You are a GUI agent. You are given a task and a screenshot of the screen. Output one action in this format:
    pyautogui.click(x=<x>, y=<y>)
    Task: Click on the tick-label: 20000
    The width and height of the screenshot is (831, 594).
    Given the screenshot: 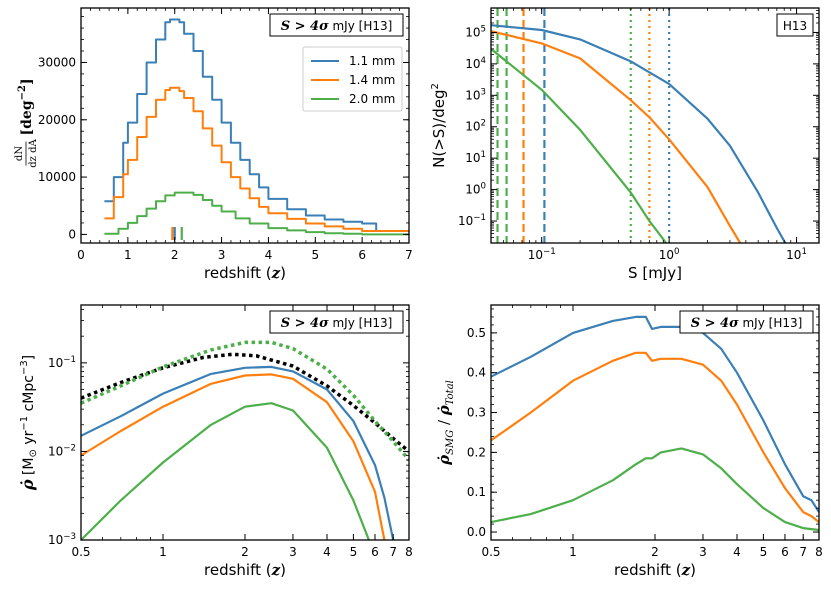 What is the action you would take?
    pyautogui.click(x=57, y=120)
    